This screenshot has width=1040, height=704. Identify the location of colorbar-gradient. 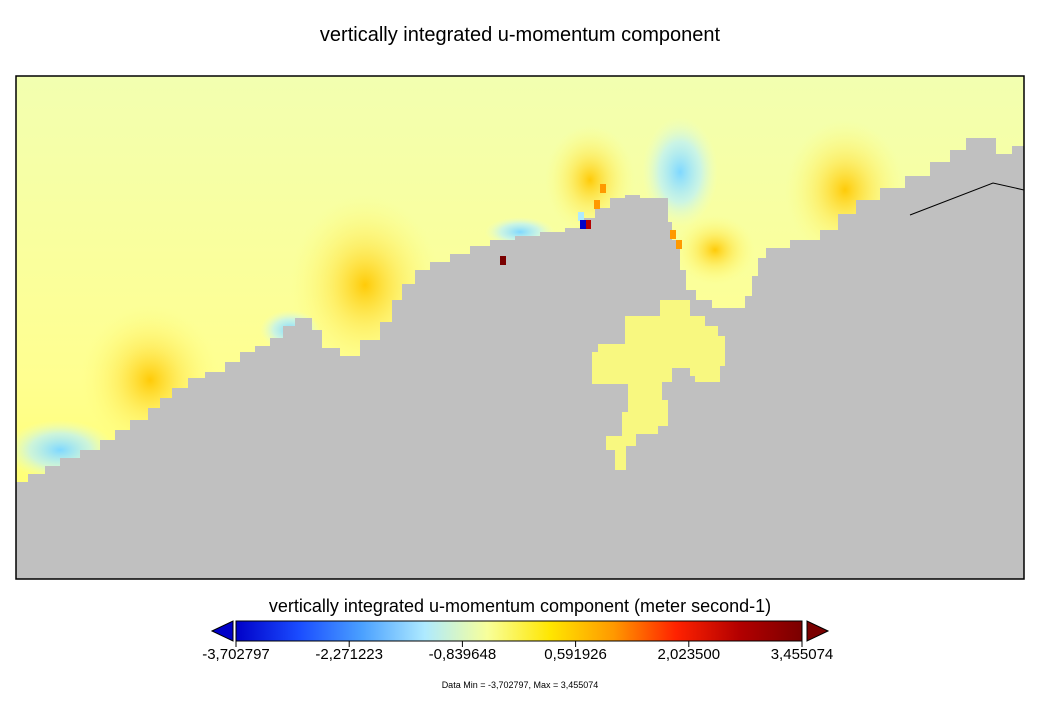
(519, 631).